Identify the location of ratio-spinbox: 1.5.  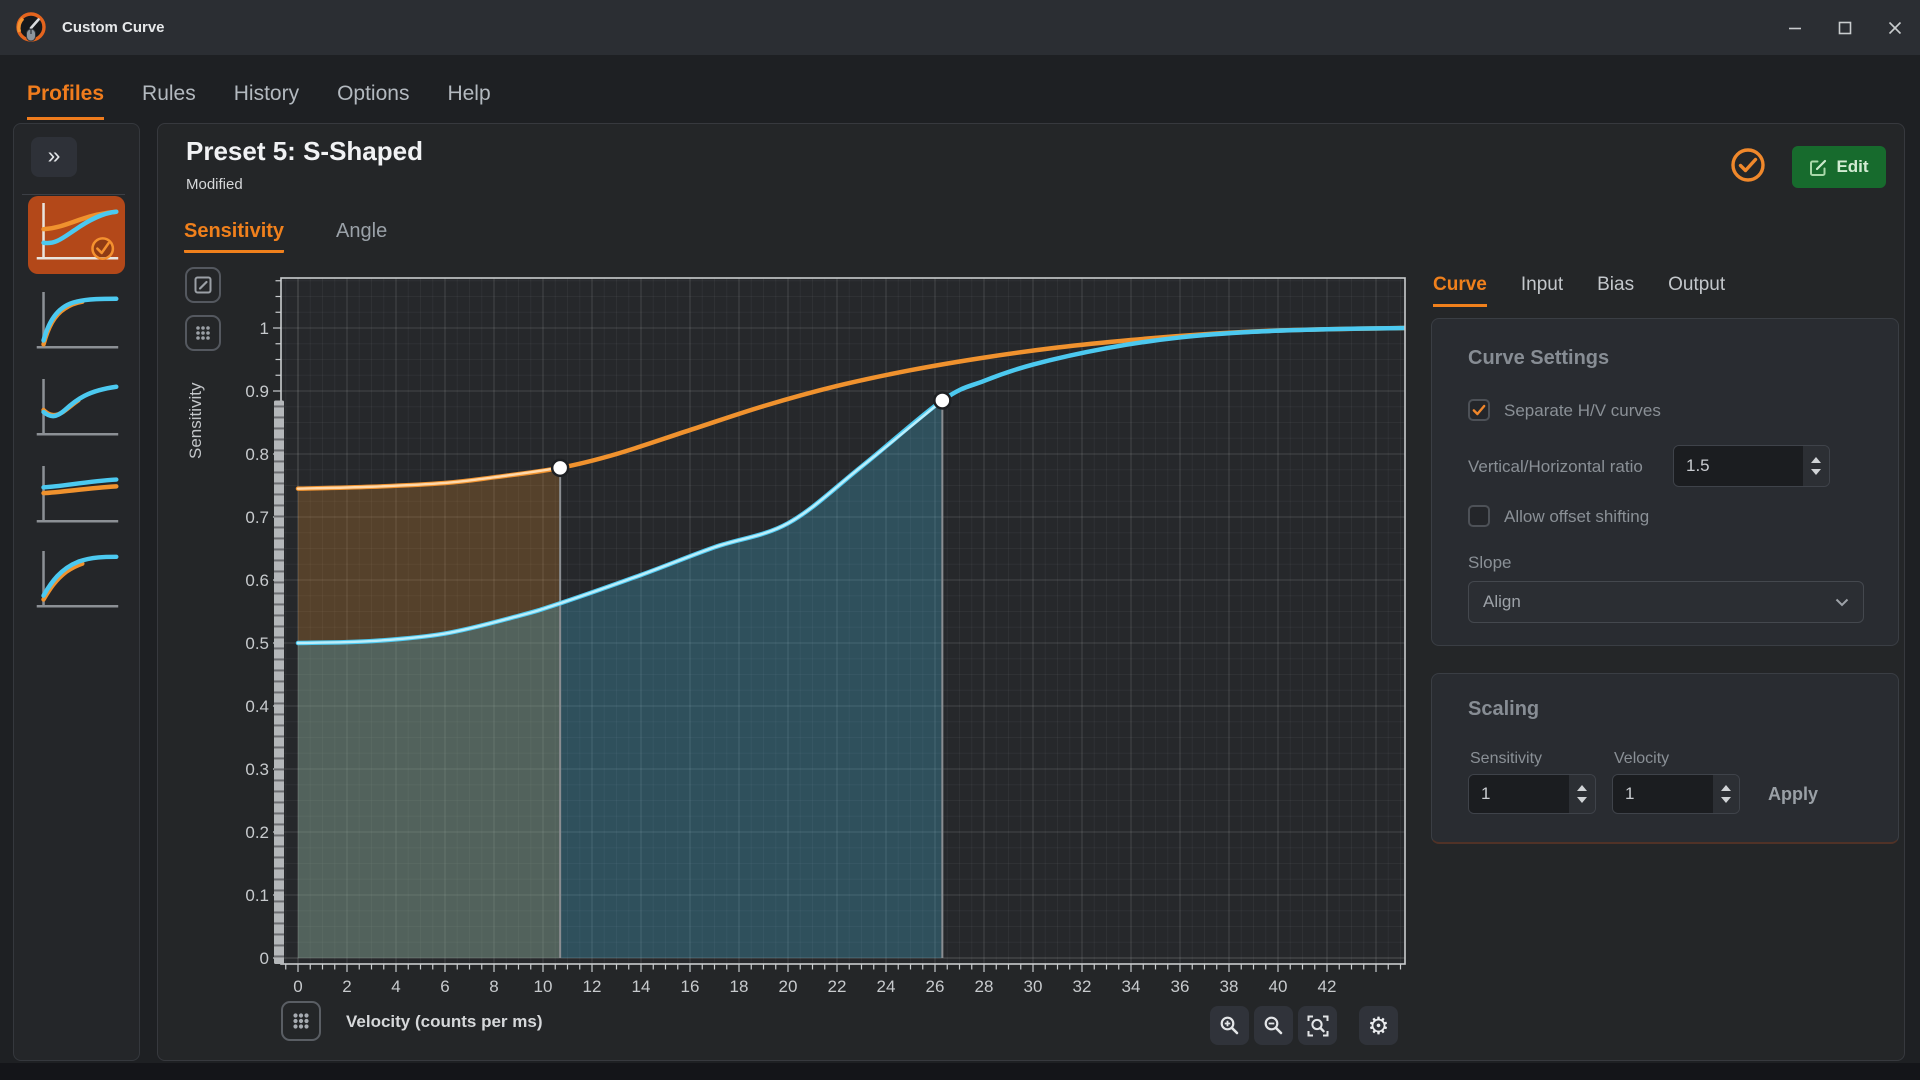
(1751, 466).